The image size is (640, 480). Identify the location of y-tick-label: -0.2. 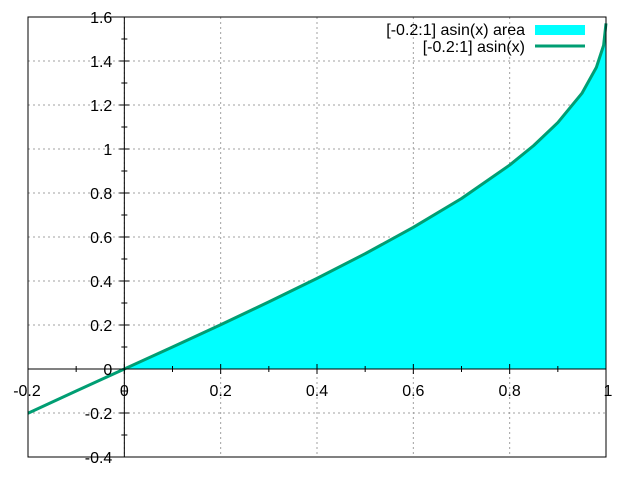
(99, 414).